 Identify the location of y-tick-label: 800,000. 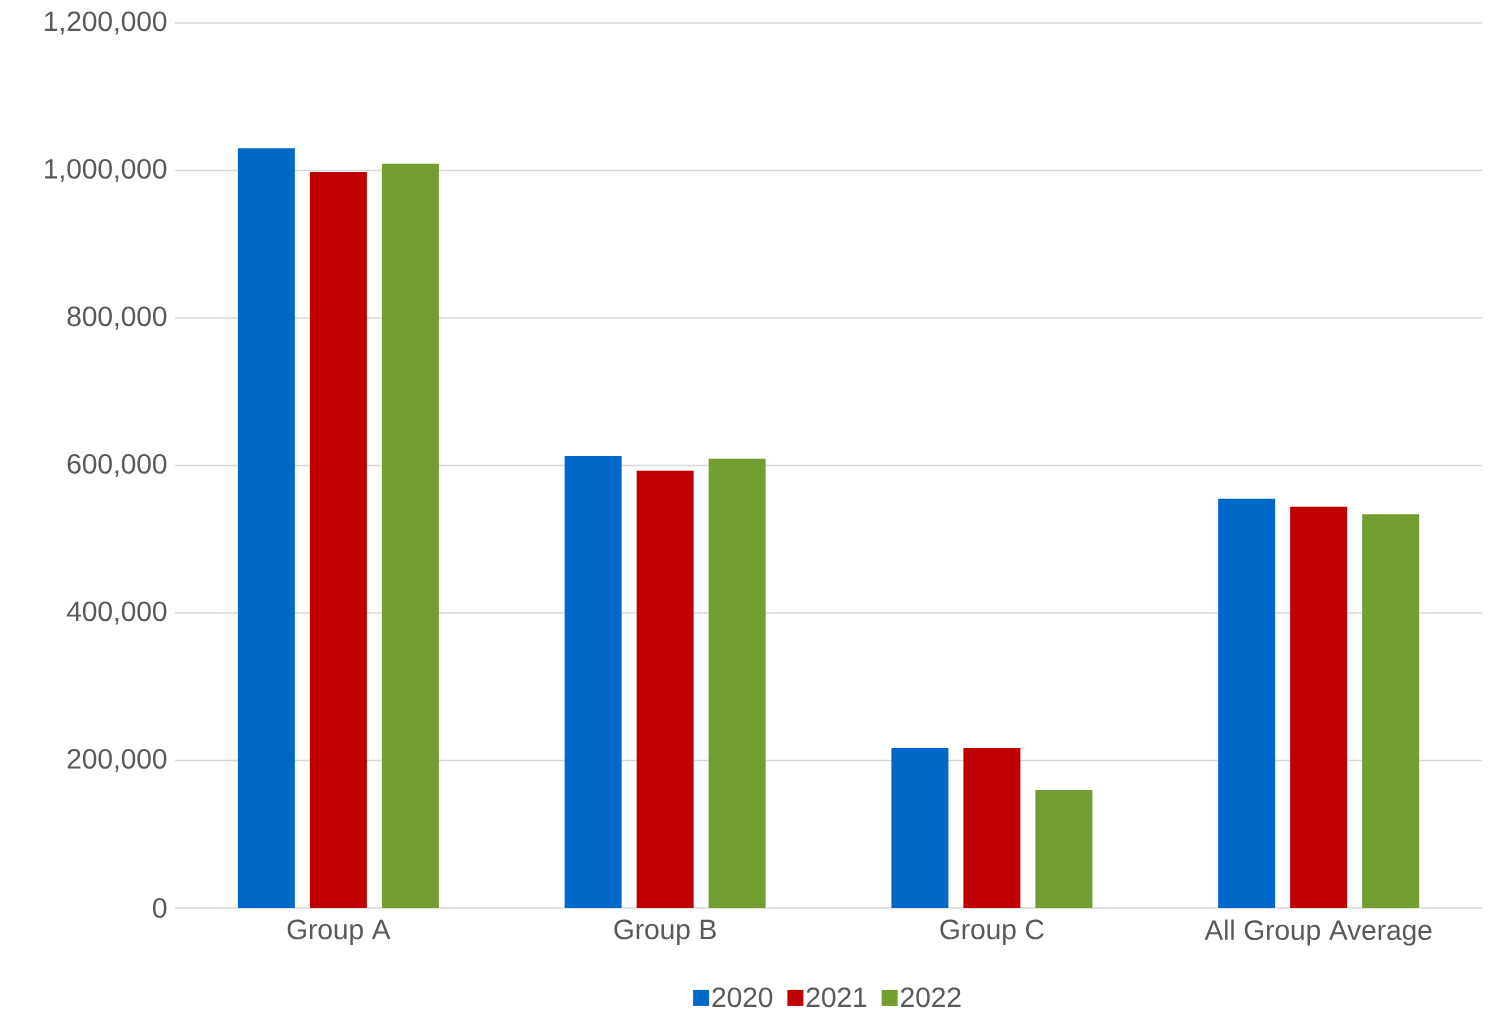
(117, 318).